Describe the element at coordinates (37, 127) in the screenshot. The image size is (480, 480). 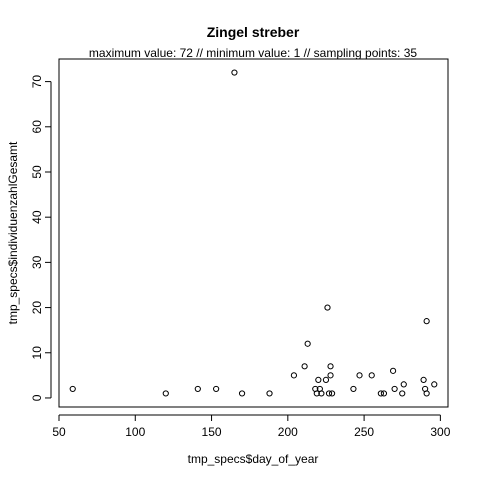
I see `y-tick-label: 60` at that location.